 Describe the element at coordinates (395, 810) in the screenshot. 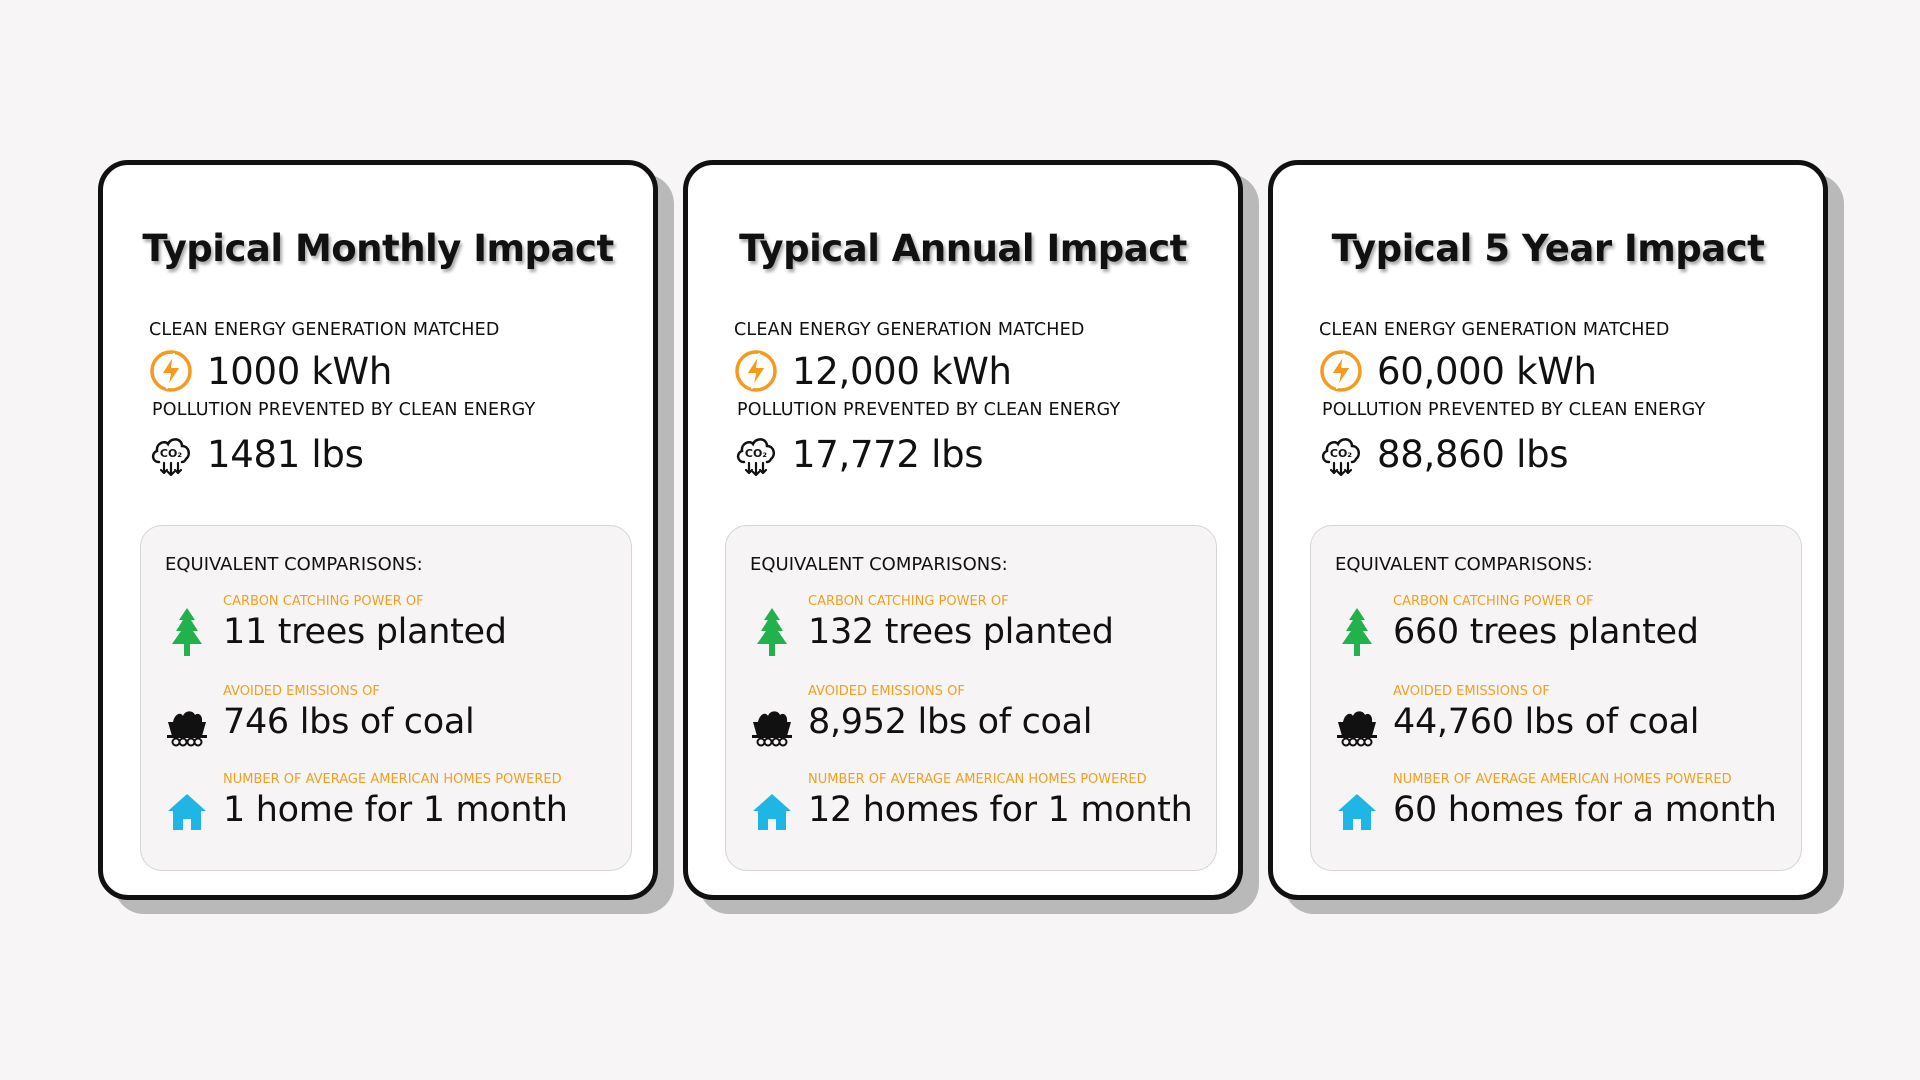

I see `homes-value: 1 home for 1 month` at that location.